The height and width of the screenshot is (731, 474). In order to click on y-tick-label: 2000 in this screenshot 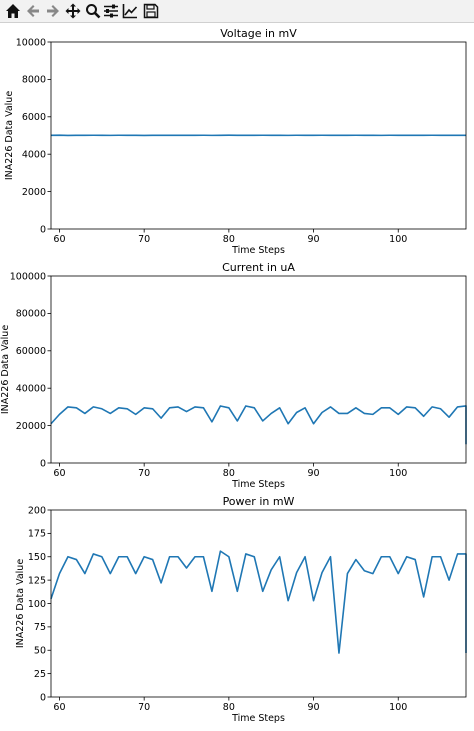, I will do `click(34, 192)`.